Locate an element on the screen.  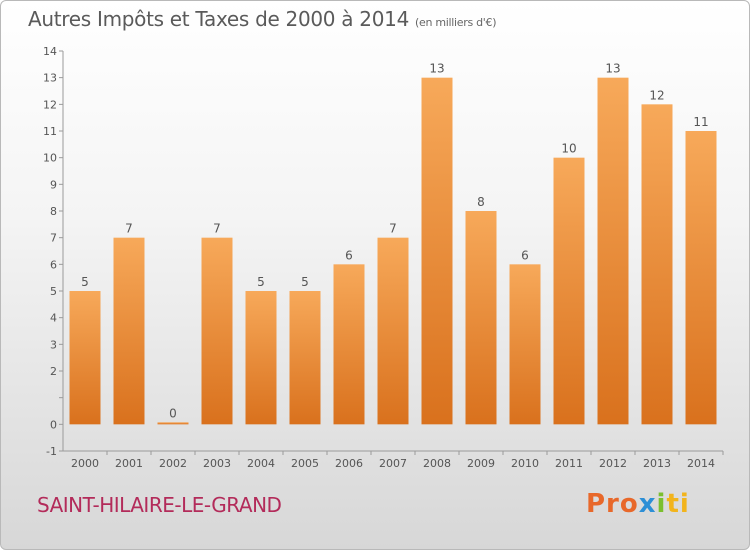
x-tick-label: 2013 is located at coordinates (657, 463).